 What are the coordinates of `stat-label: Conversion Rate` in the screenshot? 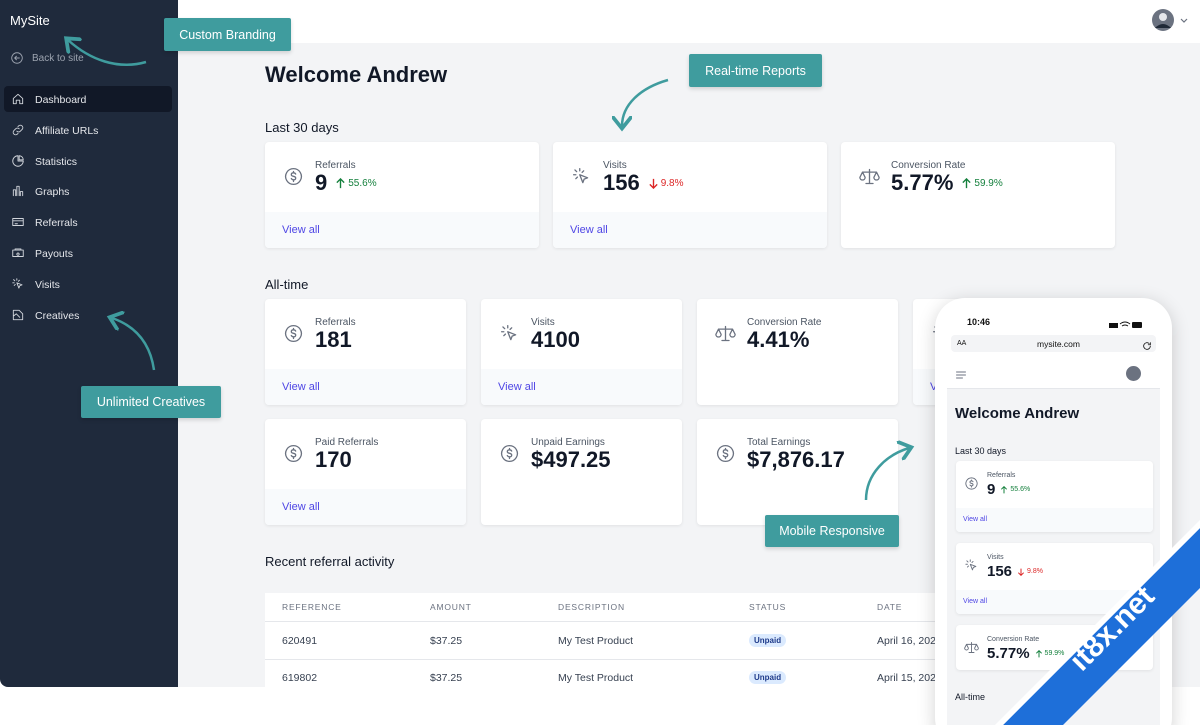 It's located at (928, 165).